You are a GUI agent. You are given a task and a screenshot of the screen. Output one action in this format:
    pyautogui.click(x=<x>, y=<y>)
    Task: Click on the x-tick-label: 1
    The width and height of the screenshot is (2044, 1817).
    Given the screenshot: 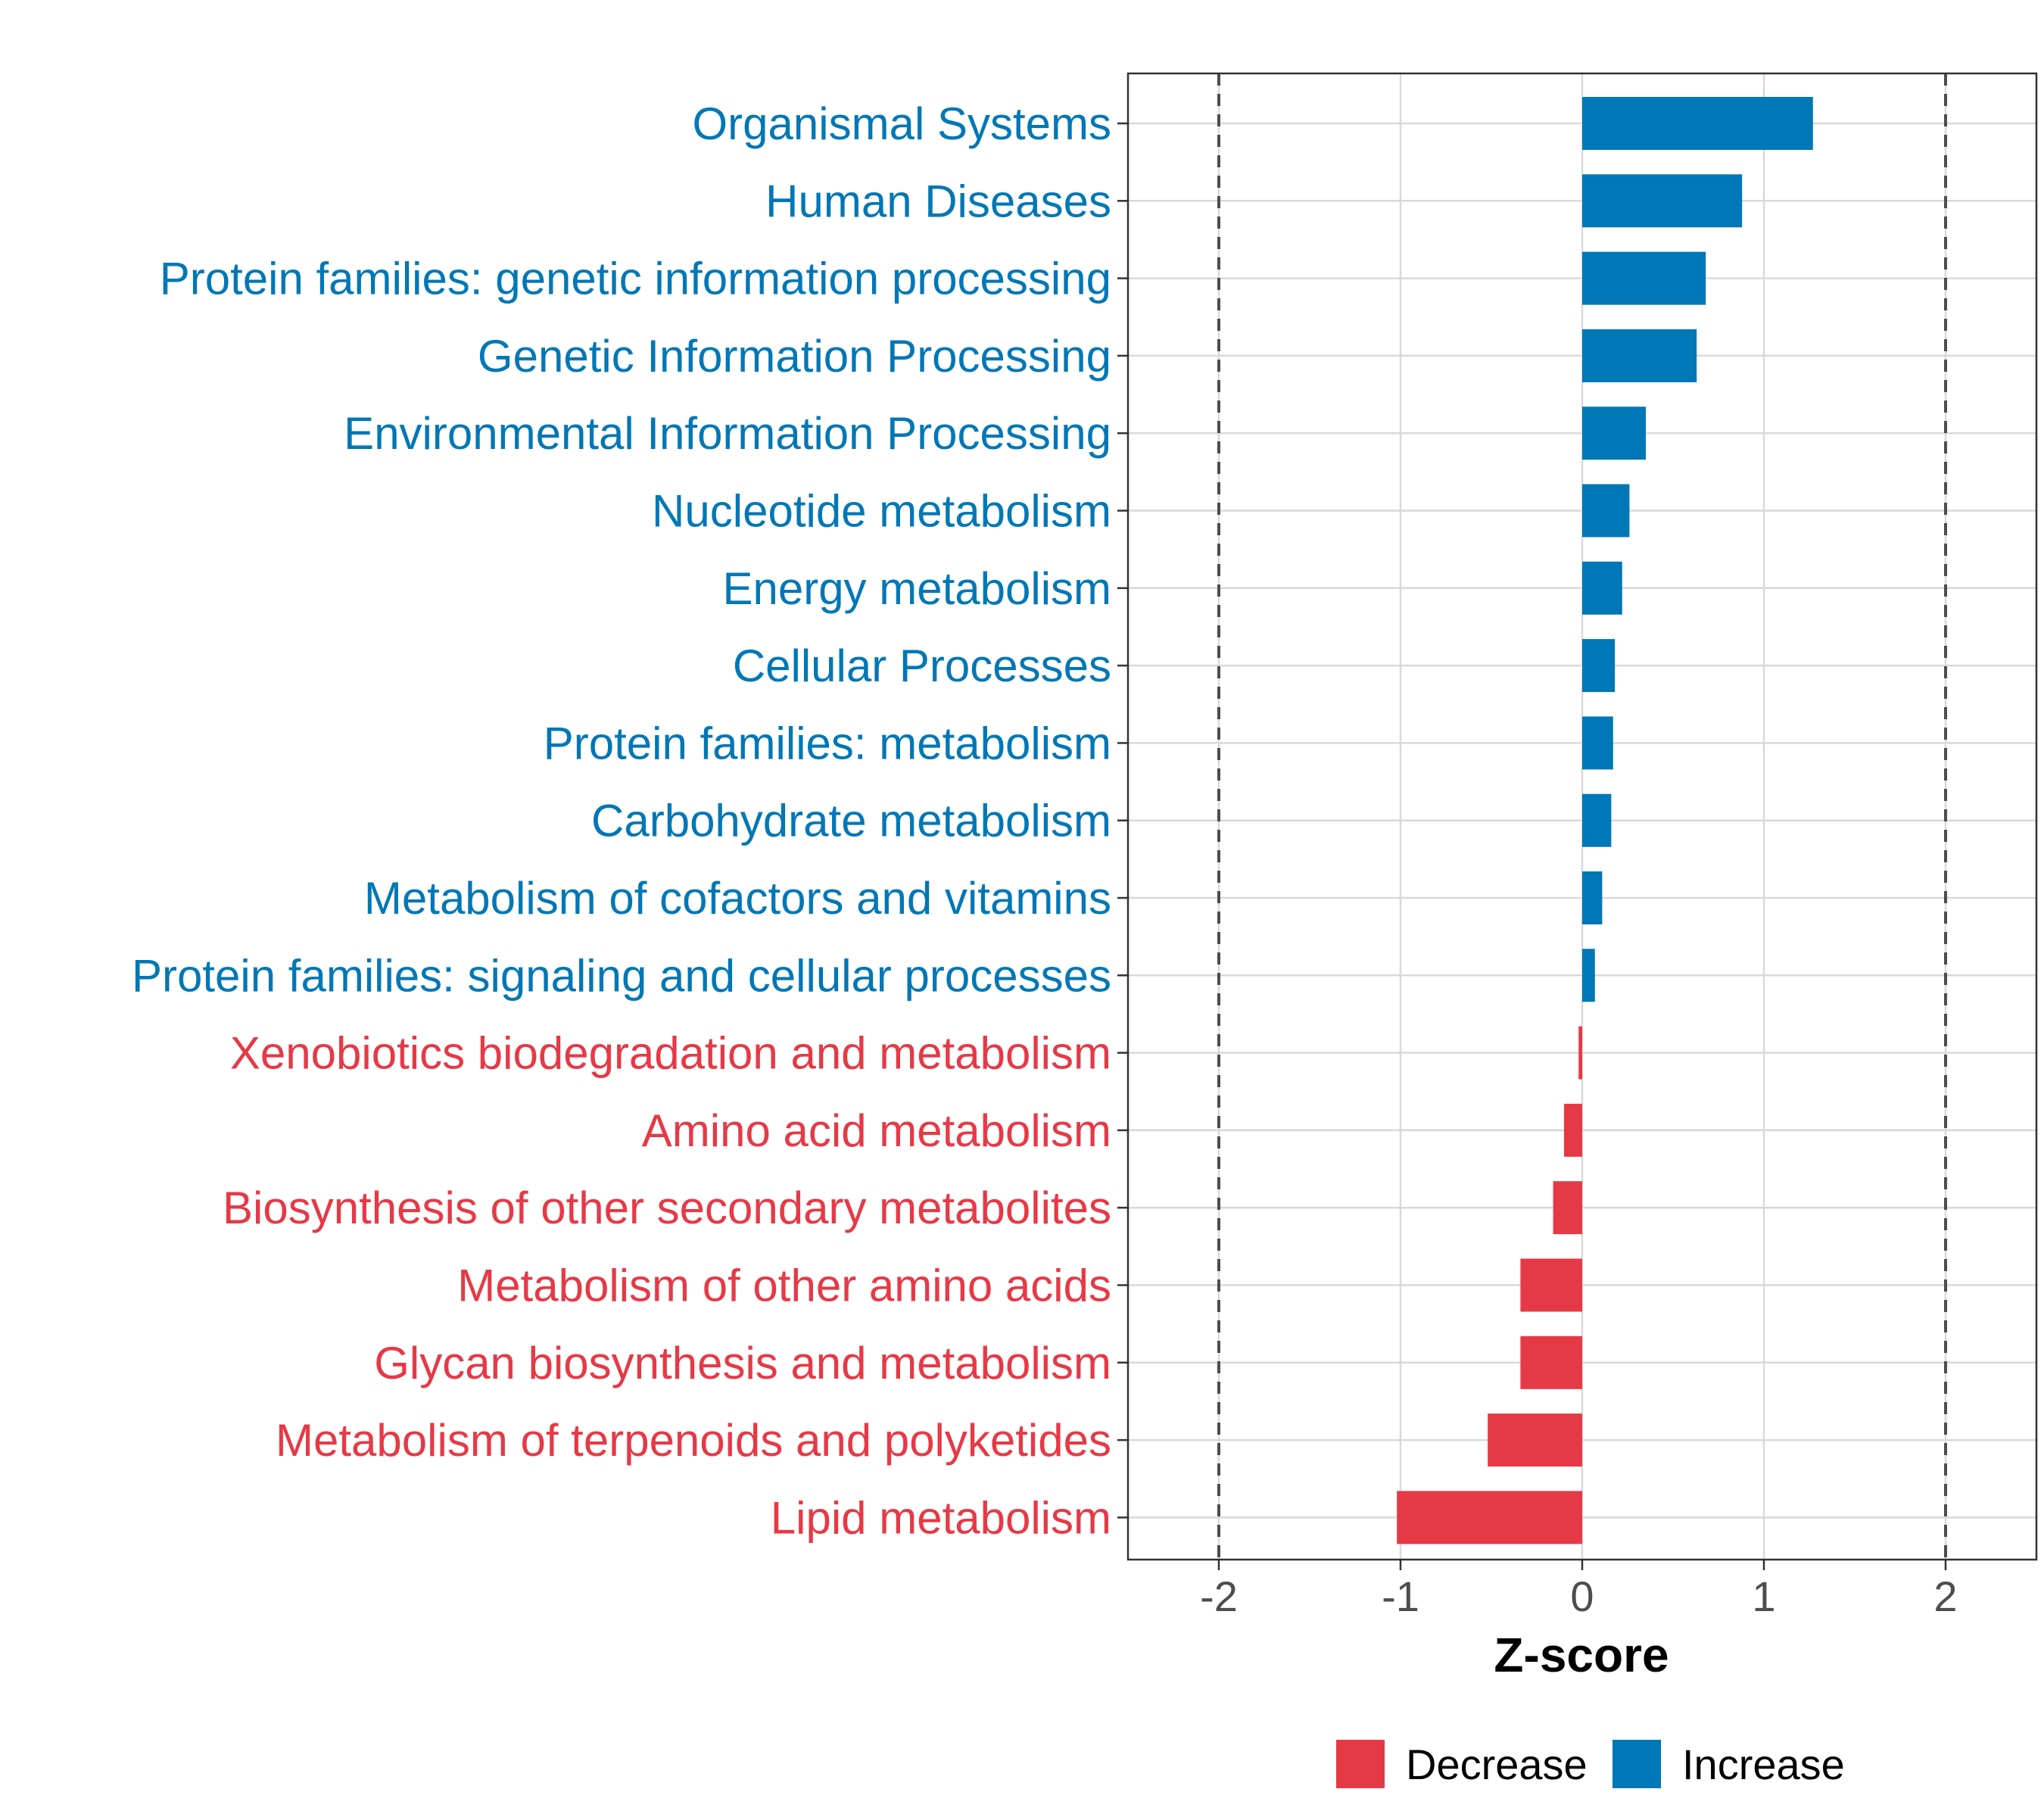 What is the action you would take?
    pyautogui.click(x=1763, y=1596)
    